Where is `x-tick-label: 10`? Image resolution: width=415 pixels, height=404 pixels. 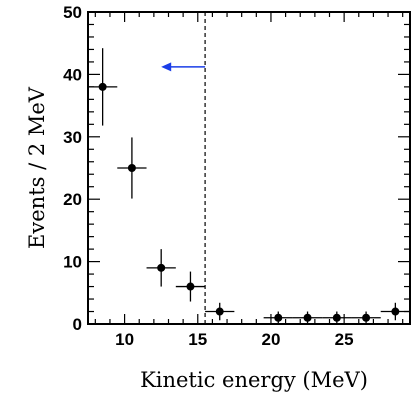 x-tick-label: 10 is located at coordinates (124, 339).